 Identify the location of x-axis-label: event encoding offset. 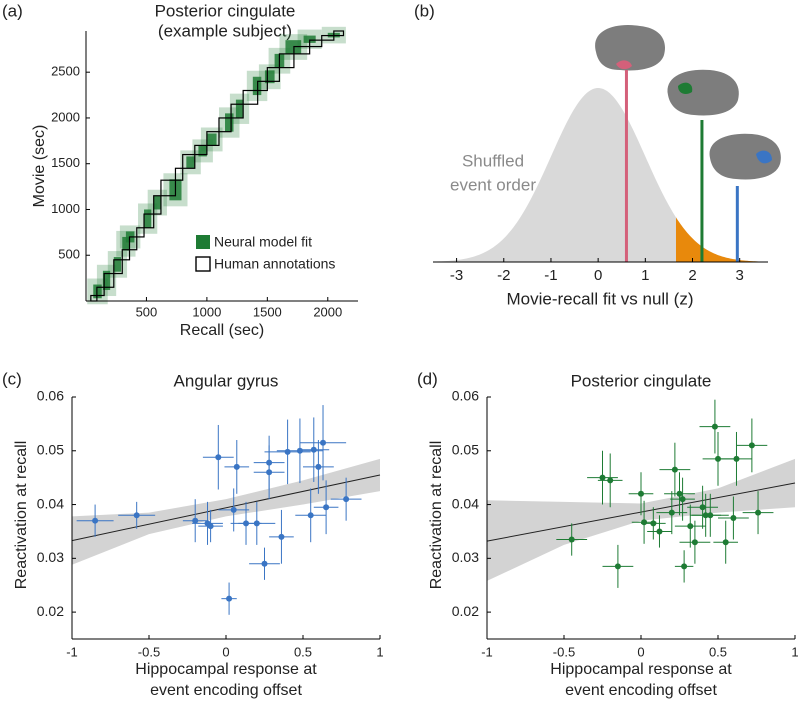
(641, 690).